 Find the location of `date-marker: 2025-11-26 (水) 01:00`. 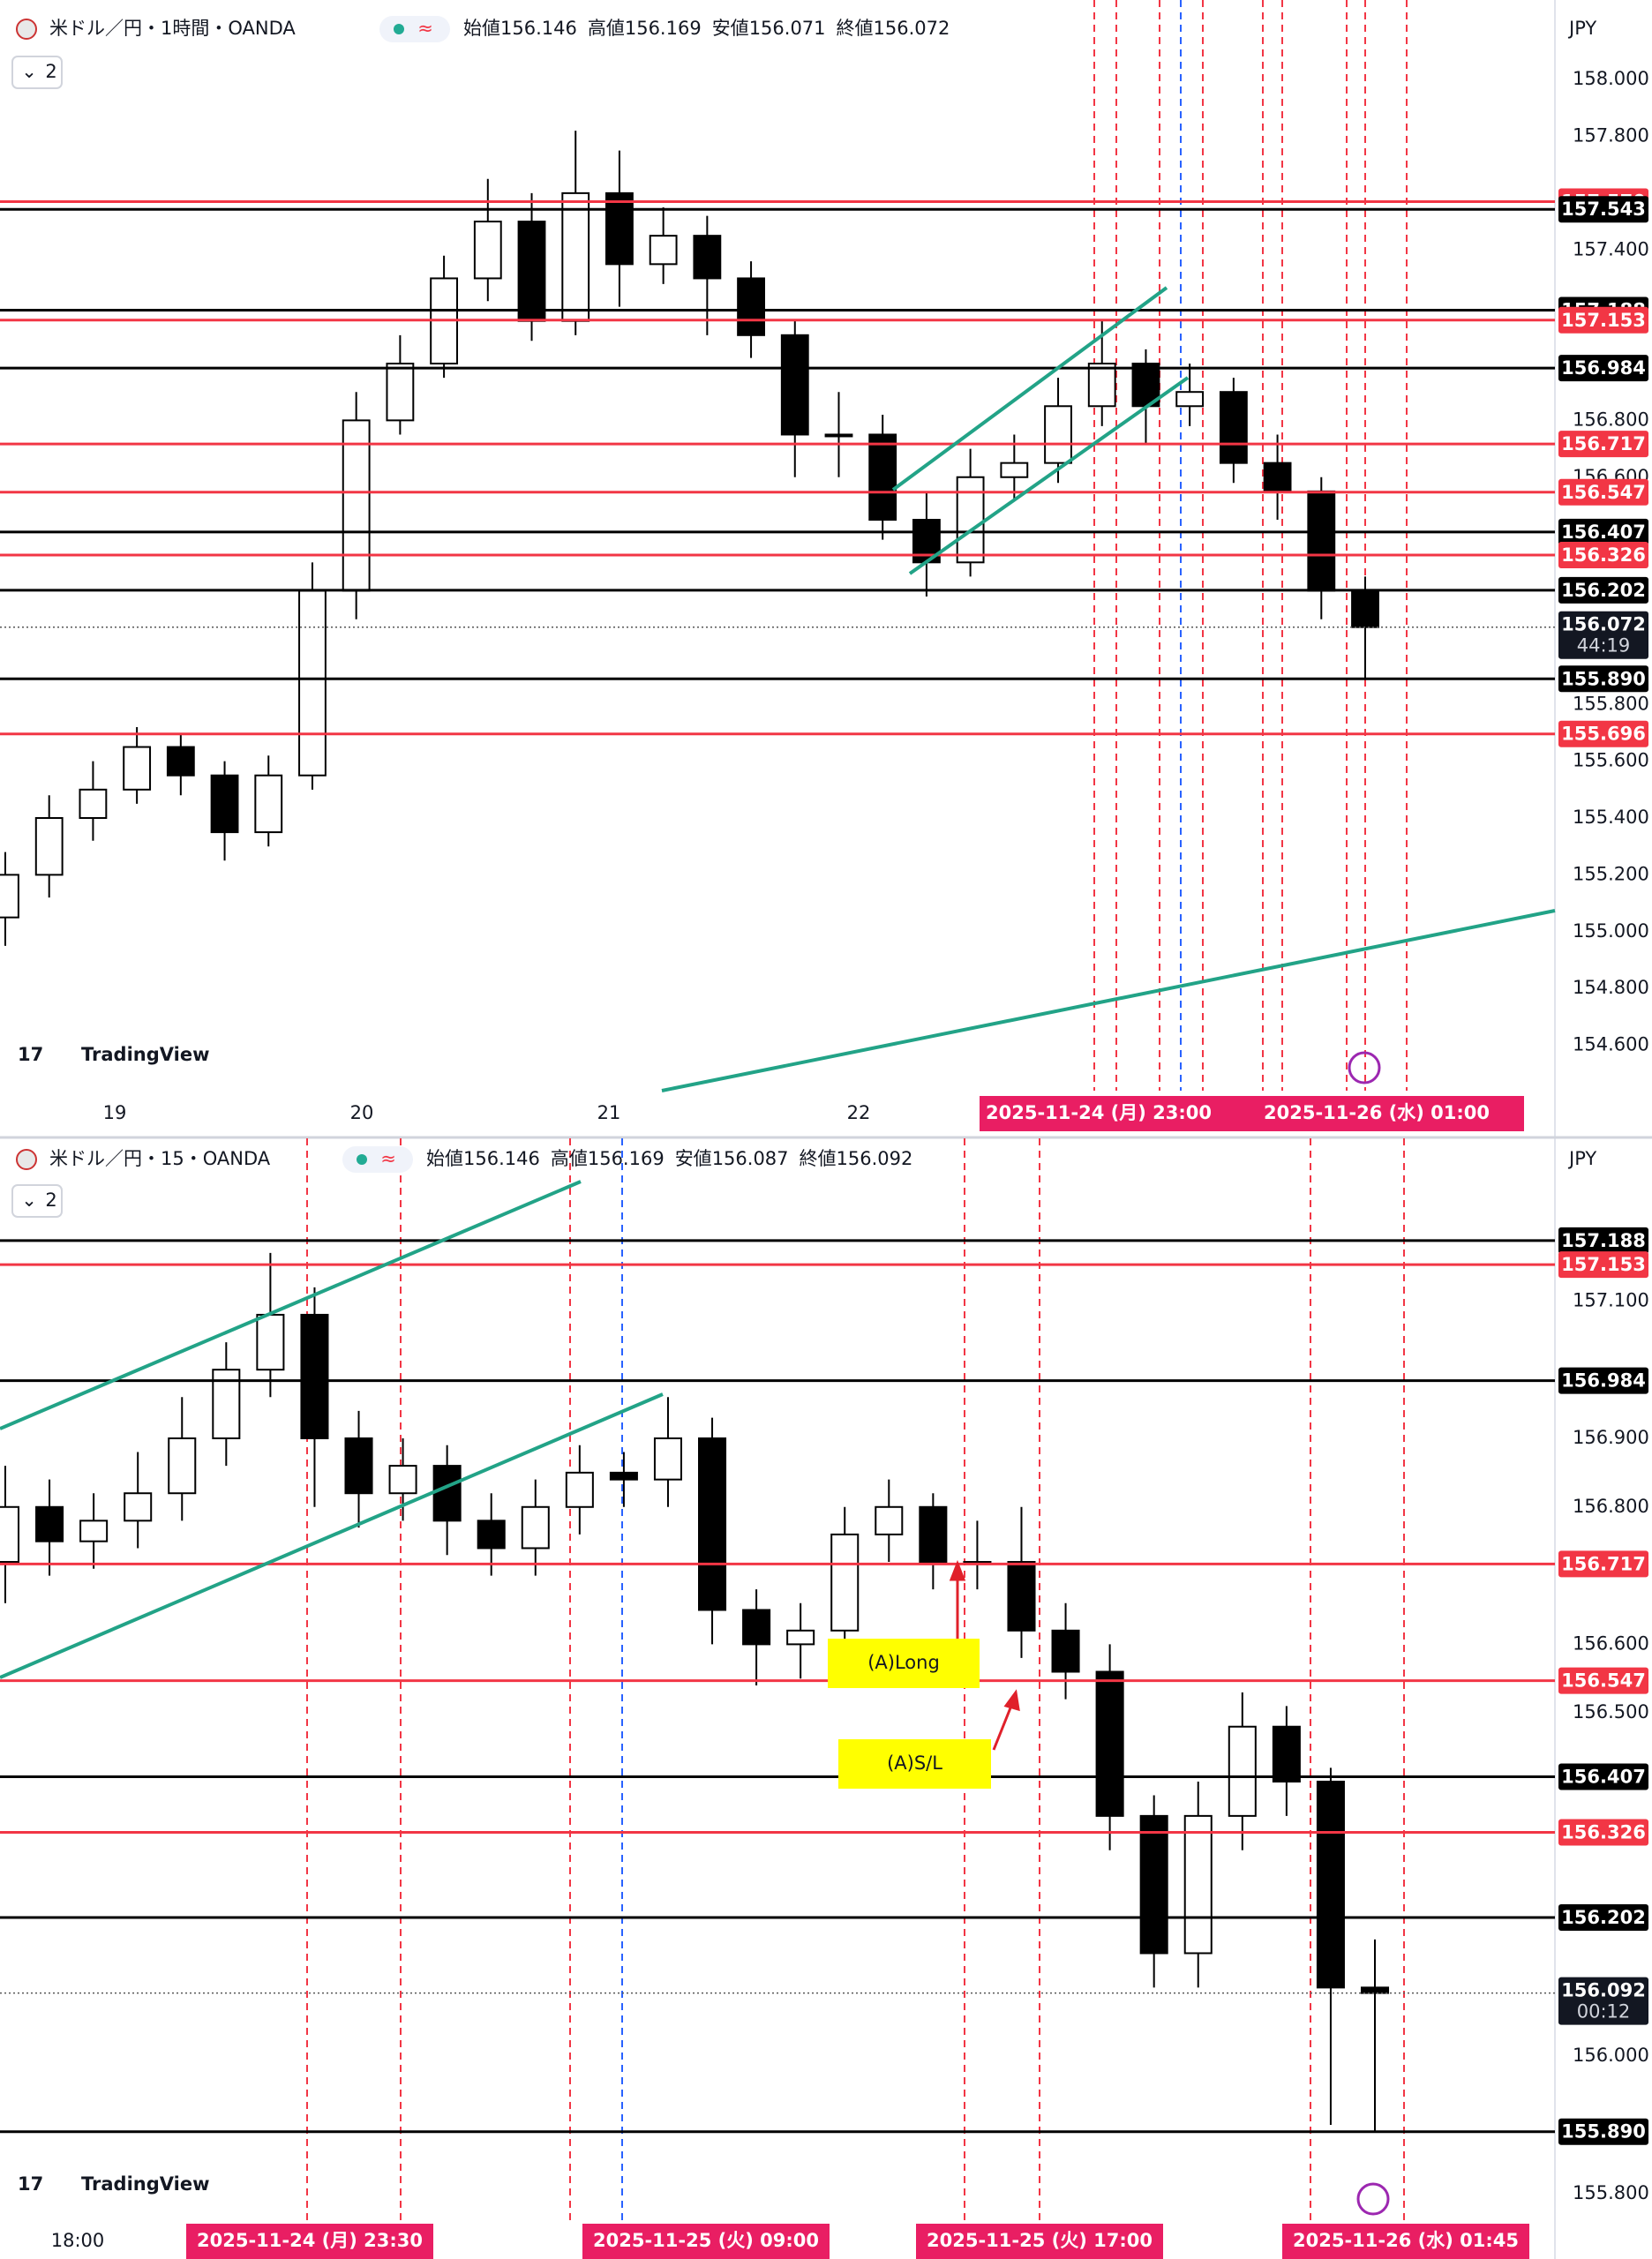

date-marker: 2025-11-26 (水) 01:00 is located at coordinates (1377, 1112).